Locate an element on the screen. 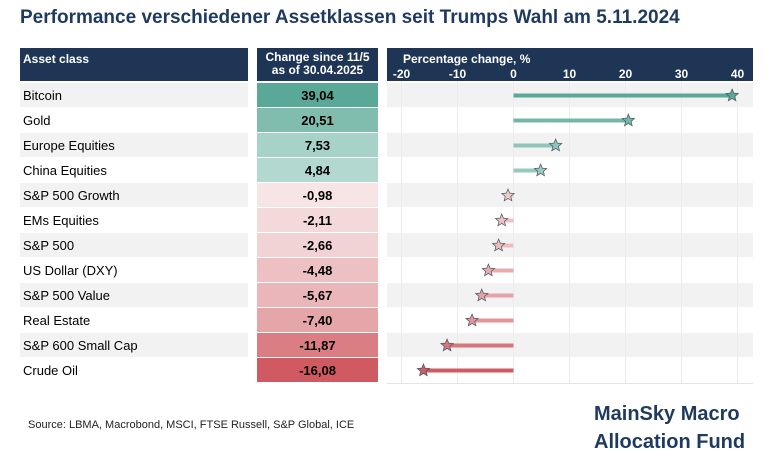 The height and width of the screenshot is (458, 774). x-tick-label: 40 is located at coordinates (738, 74).